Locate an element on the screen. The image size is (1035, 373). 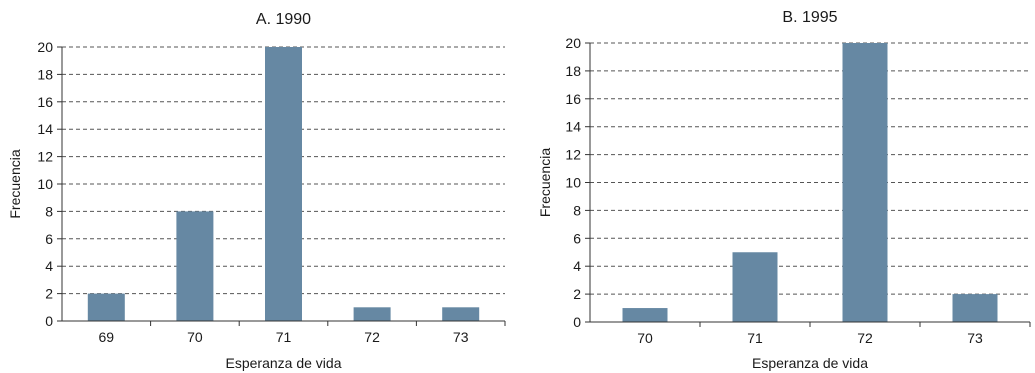
chart-b-y-axis-label: Frecuencia is located at coordinates (545, 182).